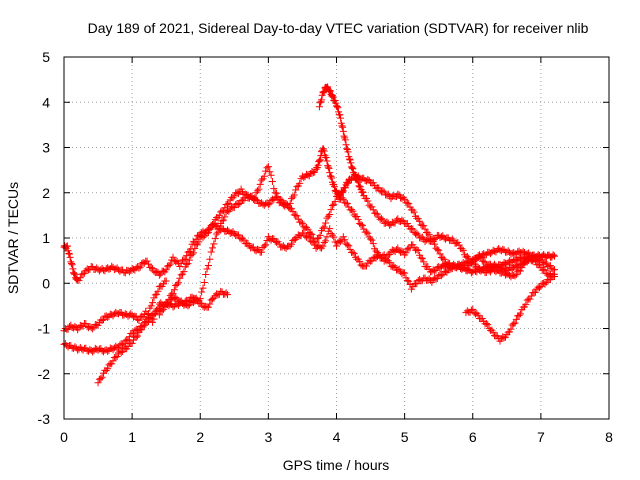 The height and width of the screenshot is (480, 640). I want to click on x-tick-label: 7, so click(541, 437).